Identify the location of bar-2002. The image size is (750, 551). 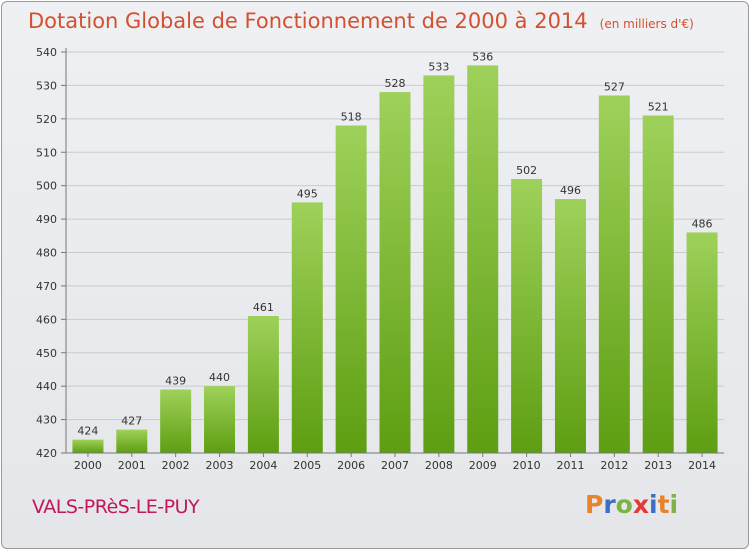
(176, 421).